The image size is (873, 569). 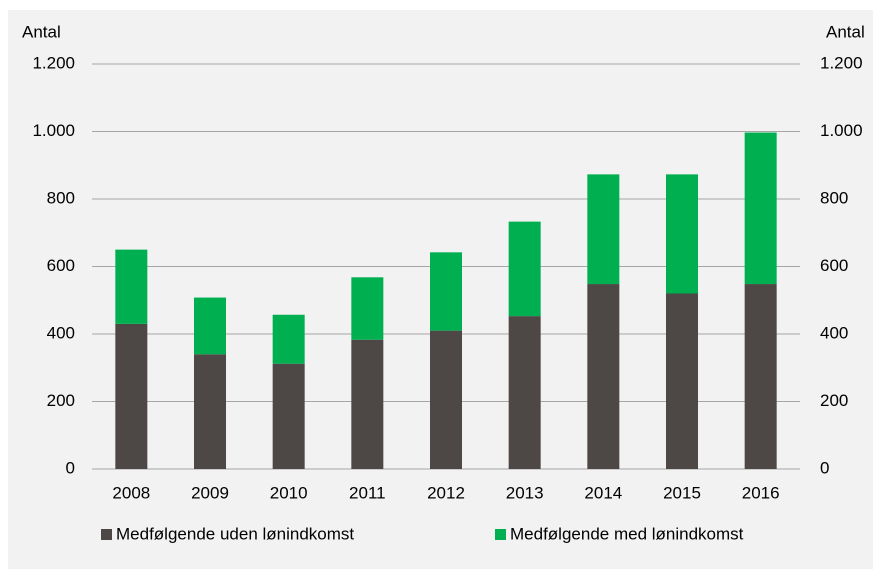 I want to click on y2-tick-label: 1.200, so click(x=841, y=62).